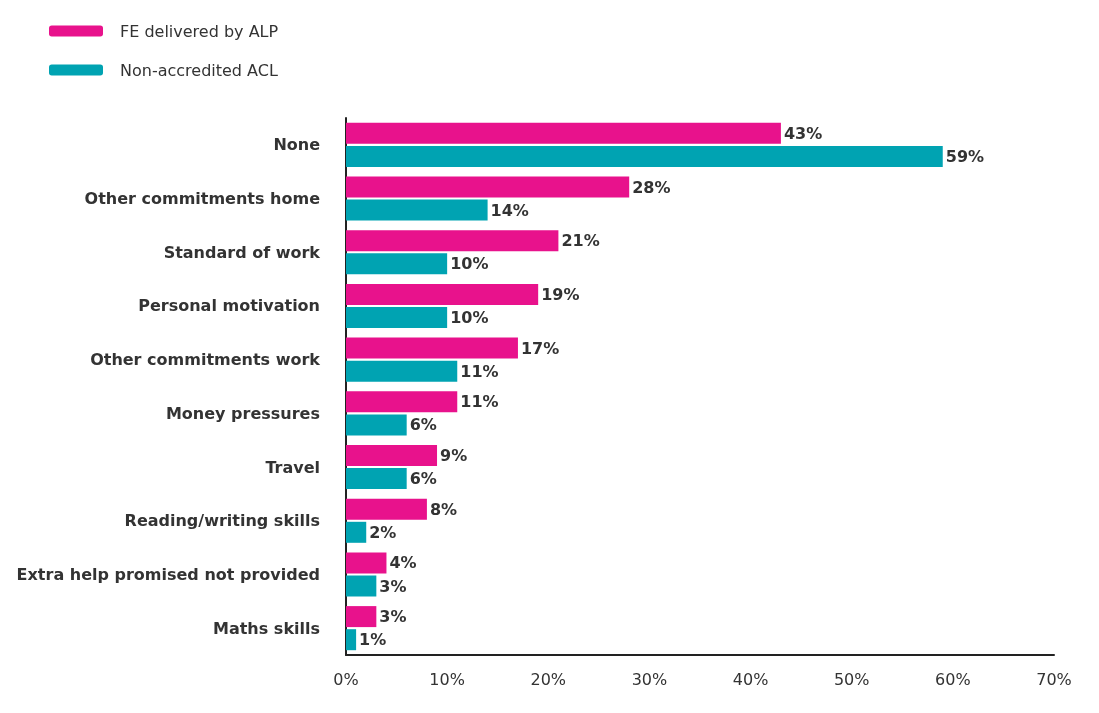 Image resolution: width=1099 pixels, height=713 pixels. Describe the element at coordinates (242, 252) in the screenshot. I see `y-tick-label: Standard of work` at that location.